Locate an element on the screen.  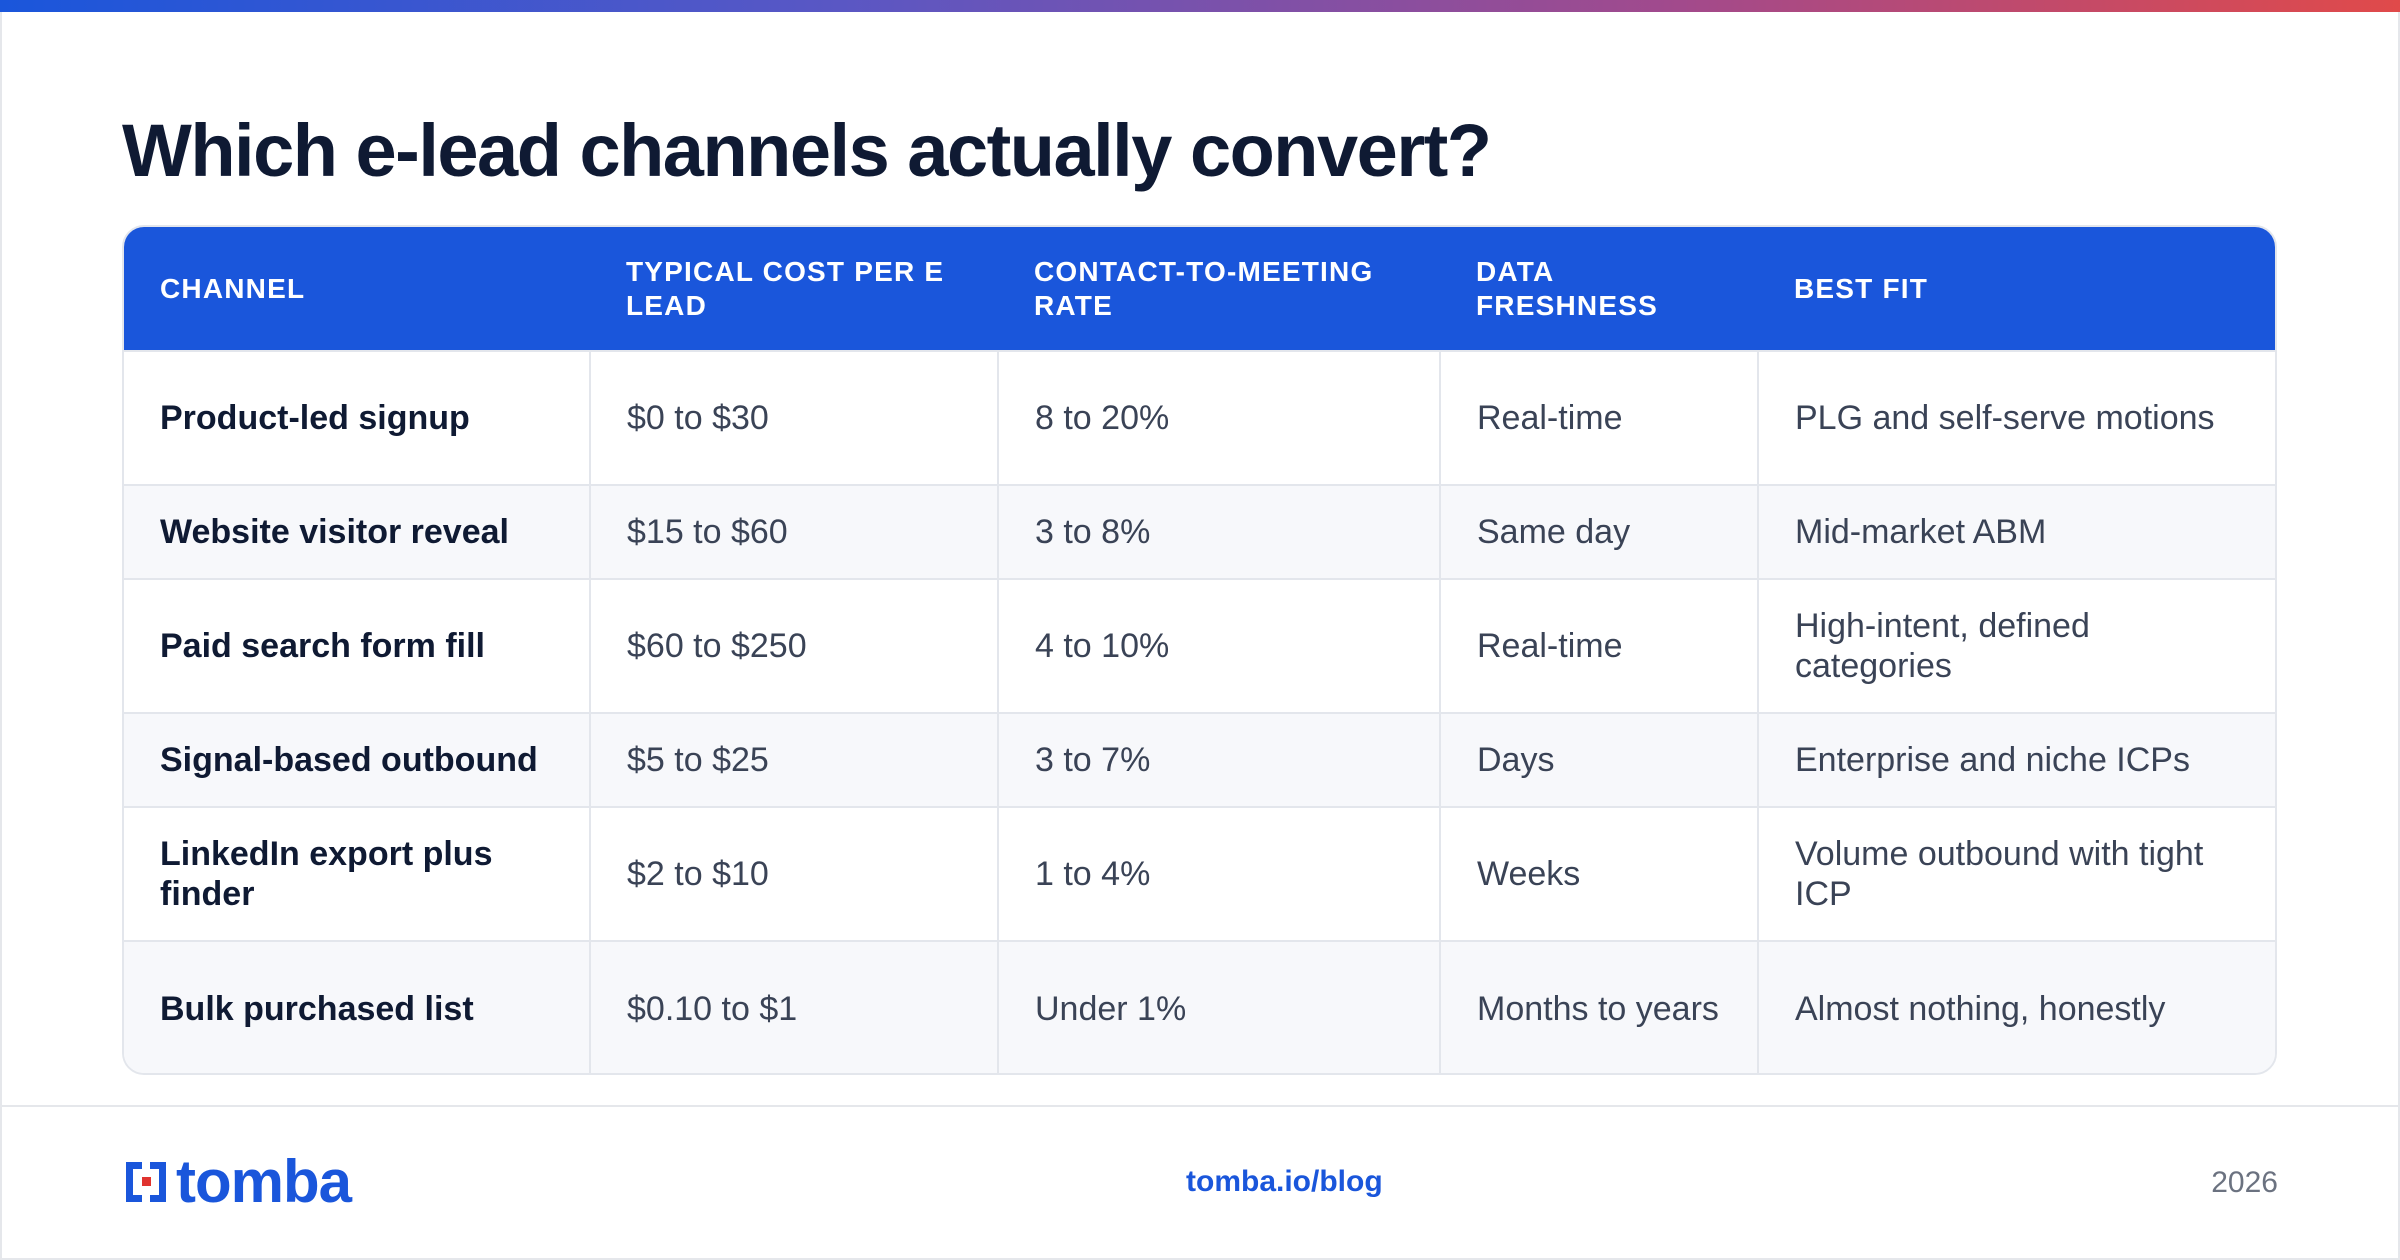
cell-channel: LinkedIn export plus finder is located at coordinates (326, 874).